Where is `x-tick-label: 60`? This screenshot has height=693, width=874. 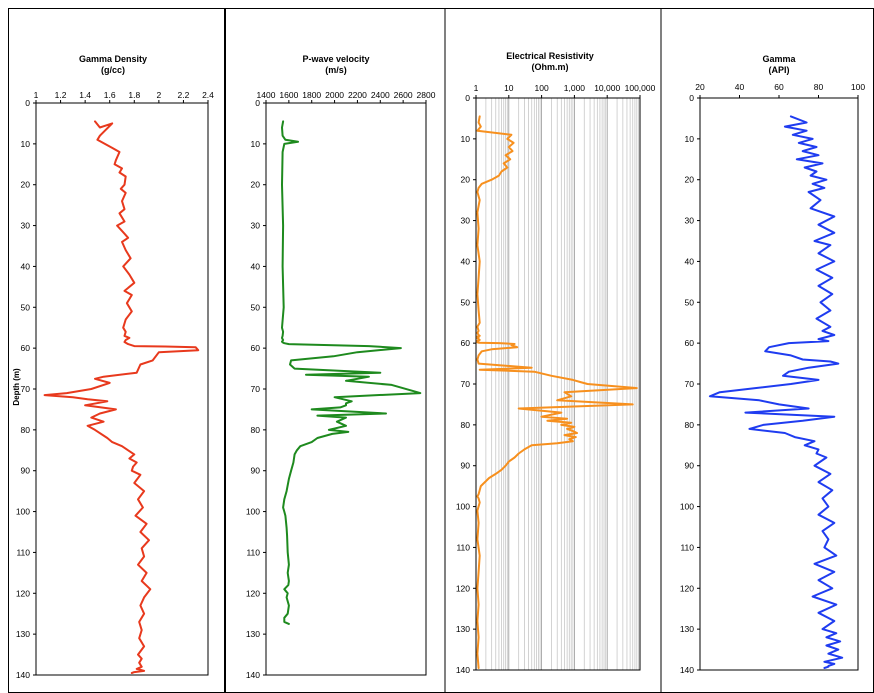
x-tick-label: 60 is located at coordinates (779, 87).